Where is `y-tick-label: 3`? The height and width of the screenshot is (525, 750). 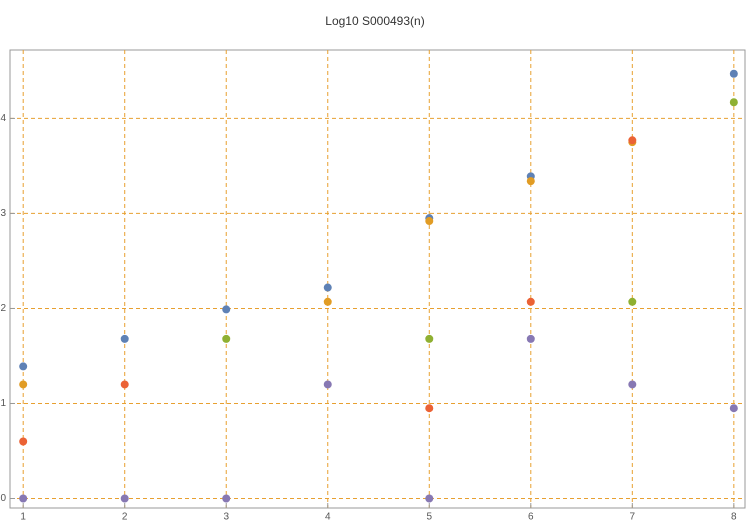 y-tick-label: 3 is located at coordinates (3, 213).